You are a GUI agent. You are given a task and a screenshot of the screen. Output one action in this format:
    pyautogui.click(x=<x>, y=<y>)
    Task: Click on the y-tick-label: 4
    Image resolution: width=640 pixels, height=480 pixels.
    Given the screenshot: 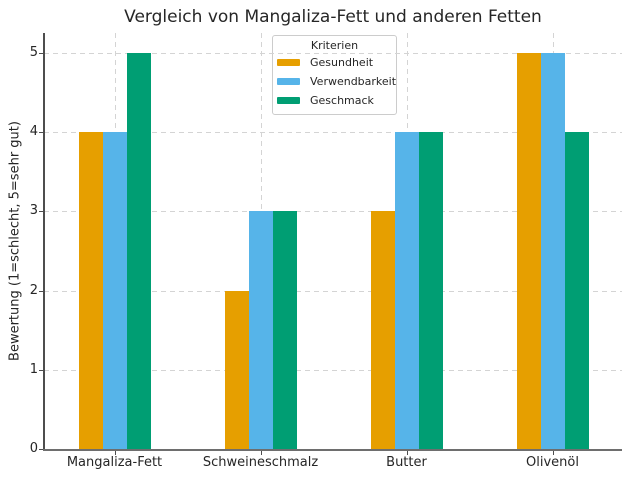 What is the action you would take?
    pyautogui.click(x=33, y=132)
    